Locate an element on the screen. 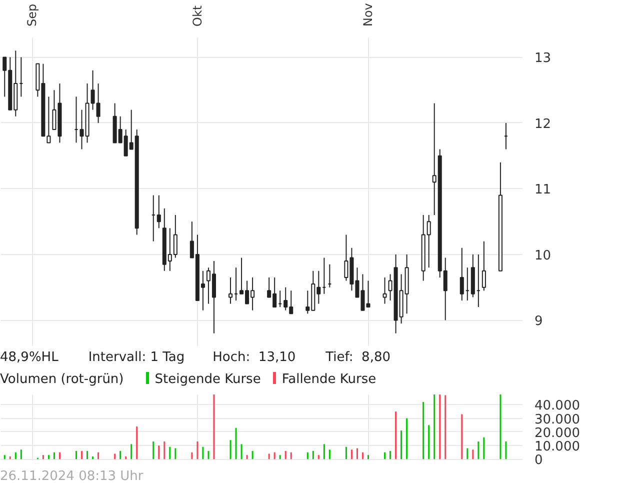 The height and width of the screenshot is (483, 620). x-tick-label: Okt is located at coordinates (197, 15).